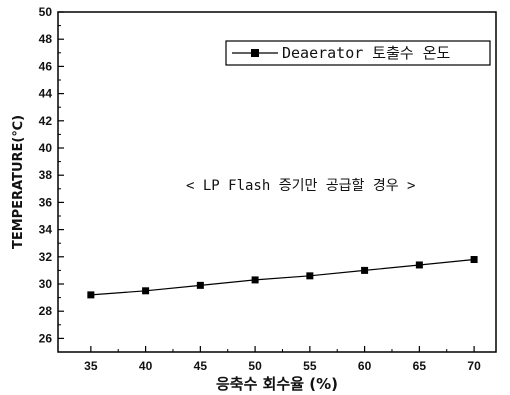  What do you see at coordinates (420, 366) in the screenshot?
I see `x-tick-label: 65` at bounding box center [420, 366].